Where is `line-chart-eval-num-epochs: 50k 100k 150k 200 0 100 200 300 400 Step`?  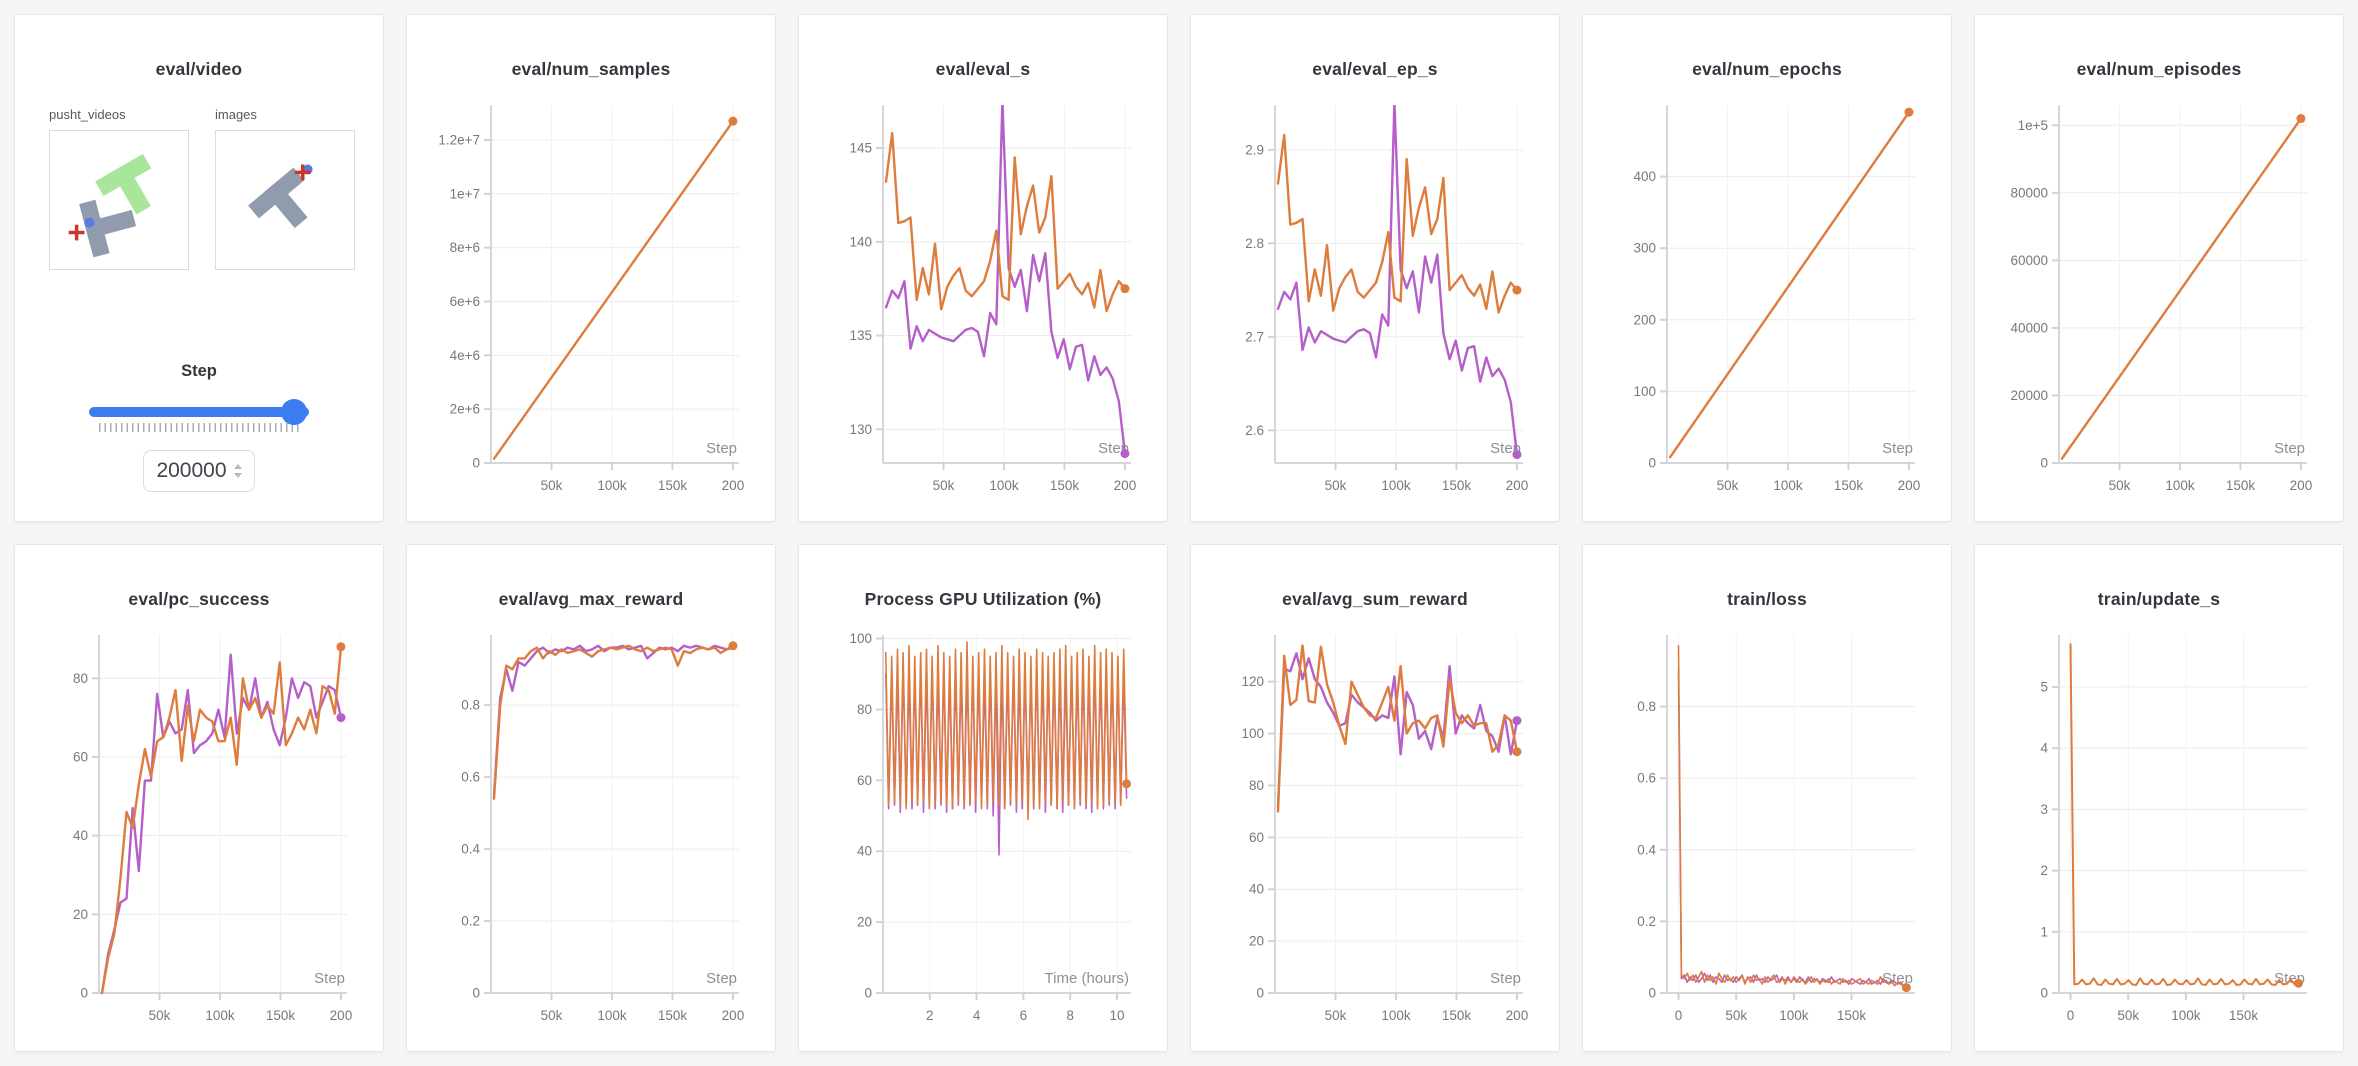 line-chart-eval-num-epochs: 50k 100k 150k 200 0 100 200 300 400 Step is located at coordinates (1767, 305).